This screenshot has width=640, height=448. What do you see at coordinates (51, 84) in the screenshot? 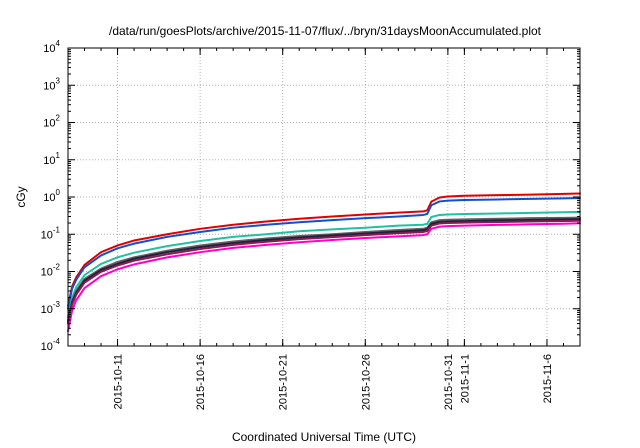
I see `y-tick-label: 10³` at bounding box center [51, 84].